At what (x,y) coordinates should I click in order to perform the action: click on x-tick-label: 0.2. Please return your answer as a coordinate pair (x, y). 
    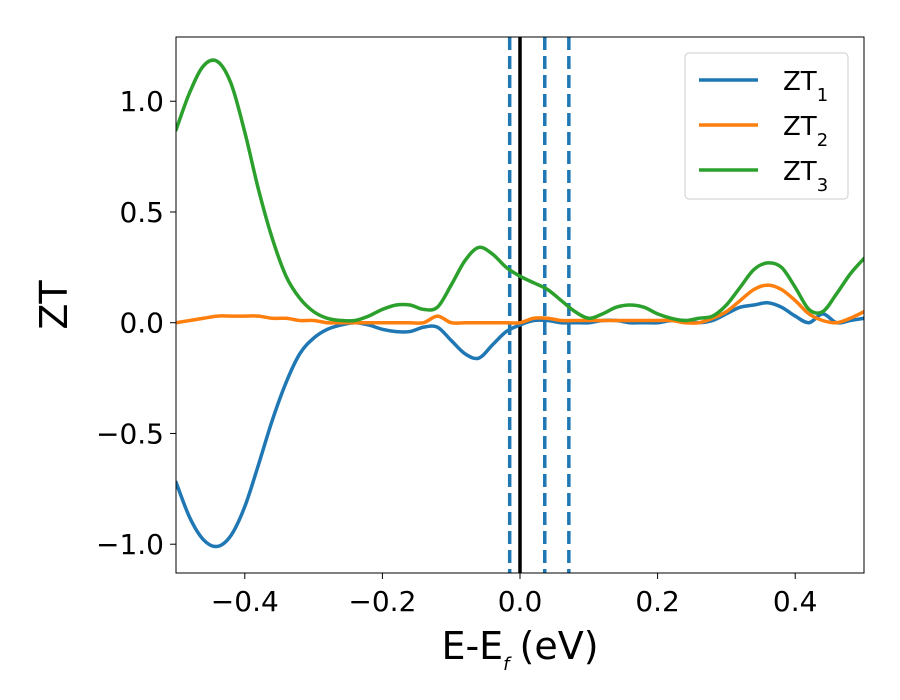
    Looking at the image, I should click on (657, 601).